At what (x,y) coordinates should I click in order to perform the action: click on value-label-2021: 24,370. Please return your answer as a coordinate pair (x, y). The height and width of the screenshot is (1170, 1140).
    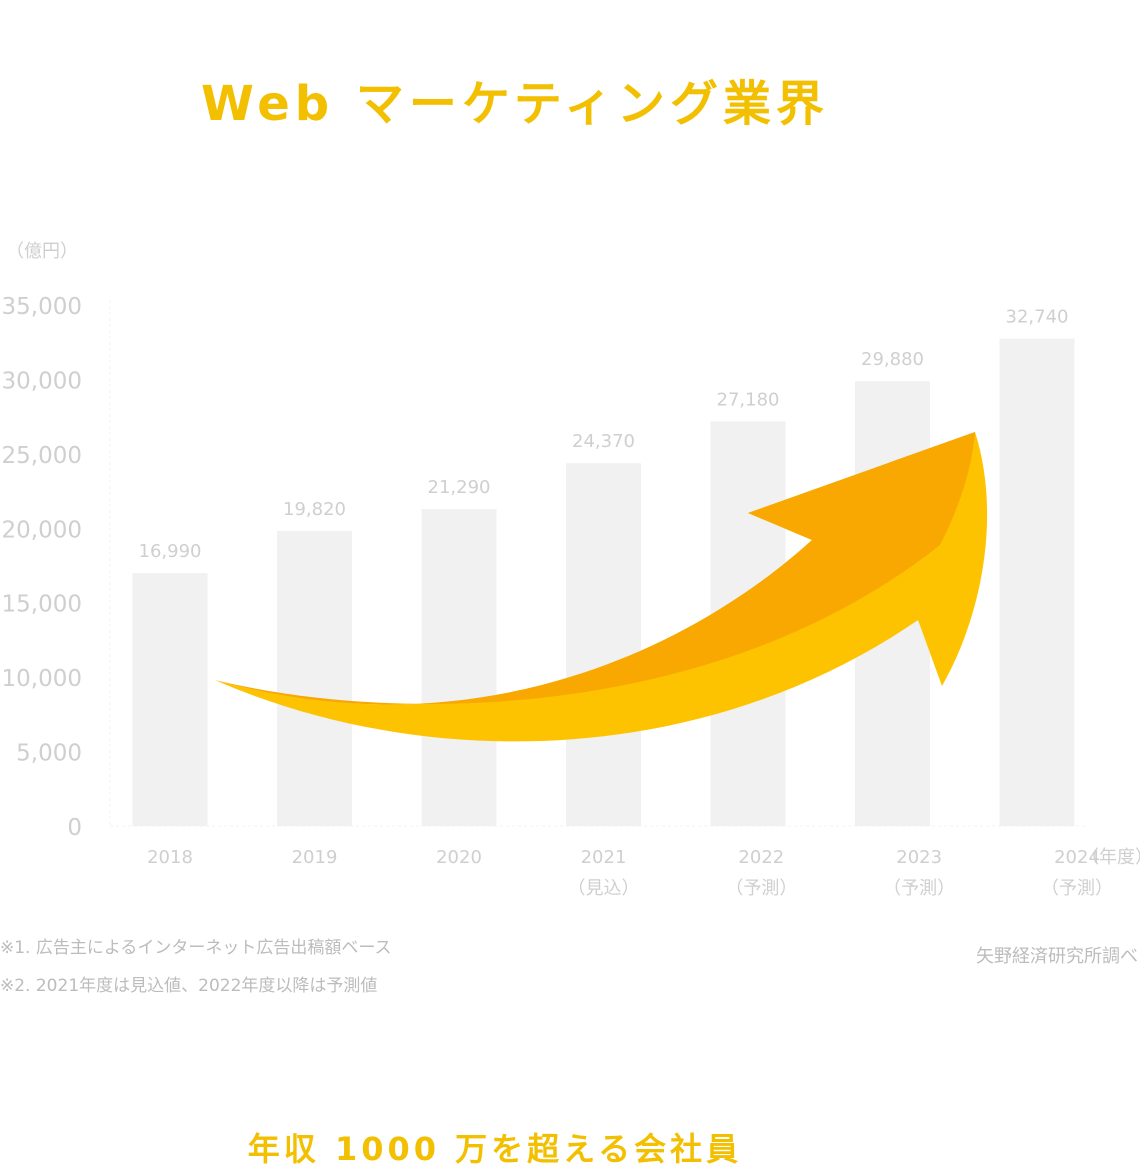
    Looking at the image, I should click on (603, 441).